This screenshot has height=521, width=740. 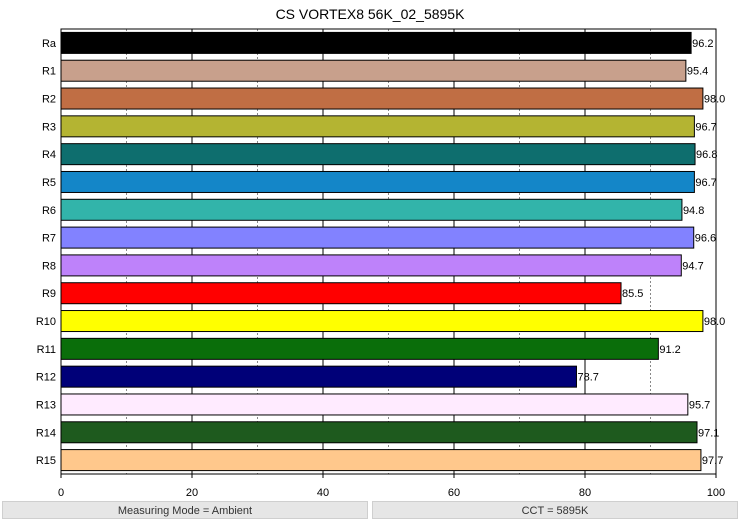 What do you see at coordinates (692, 266) in the screenshot?
I see `value-label-r8: 94.7` at bounding box center [692, 266].